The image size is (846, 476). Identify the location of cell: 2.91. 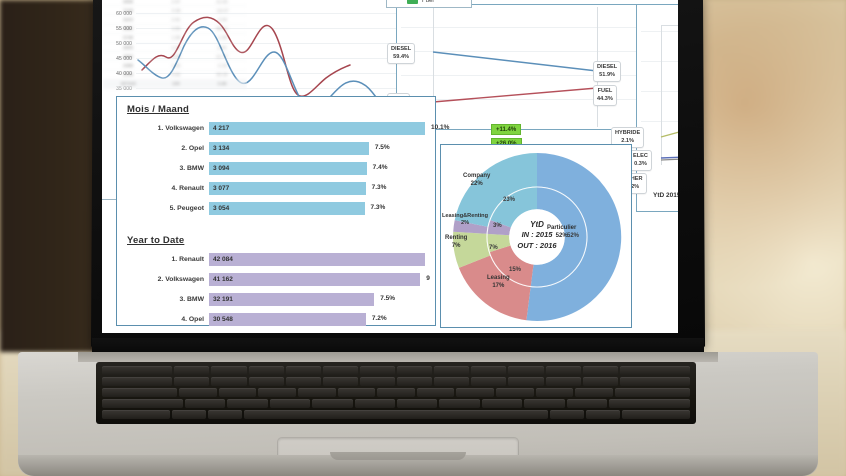
(176, 19).